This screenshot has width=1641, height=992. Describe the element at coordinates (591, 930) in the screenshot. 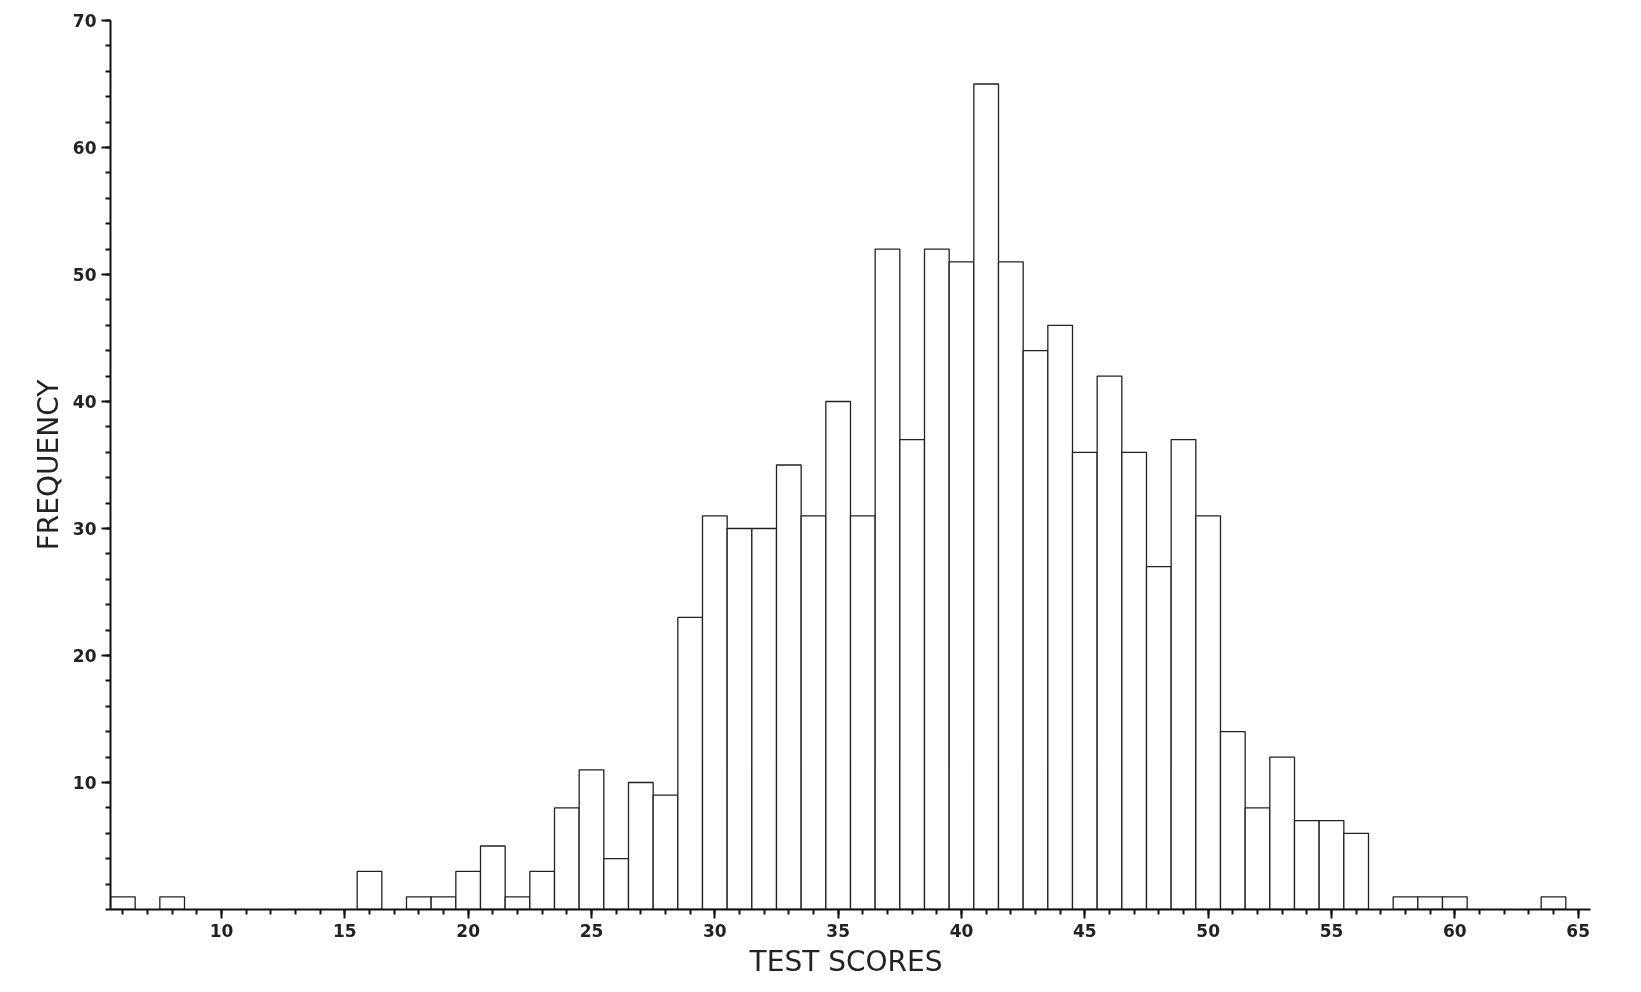

I see `x-tick-label: 25` at that location.